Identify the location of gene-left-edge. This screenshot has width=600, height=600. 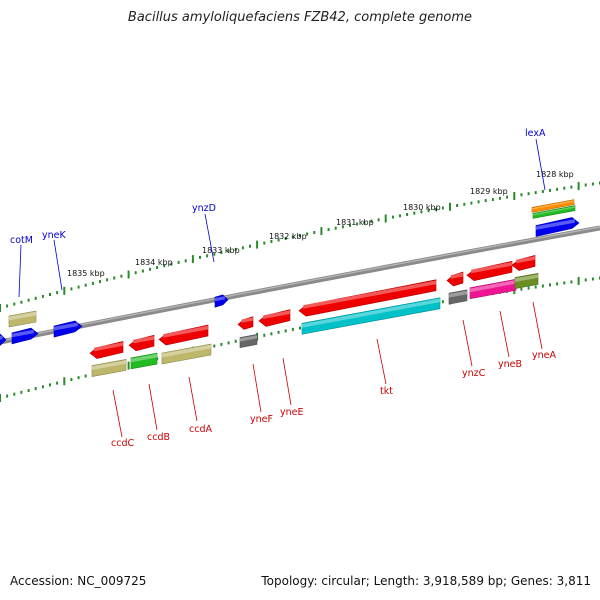
(3, 340).